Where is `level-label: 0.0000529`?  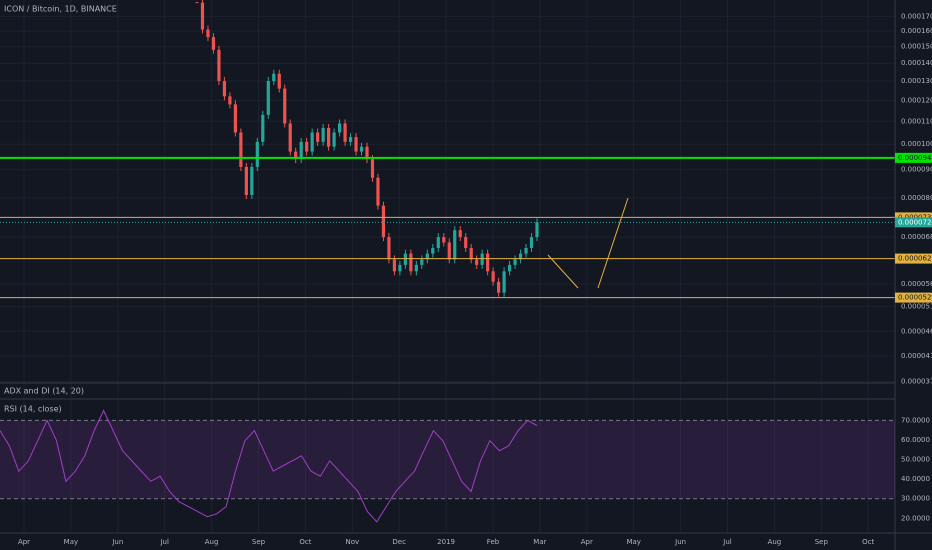 level-label: 0.0000529 is located at coordinates (915, 298).